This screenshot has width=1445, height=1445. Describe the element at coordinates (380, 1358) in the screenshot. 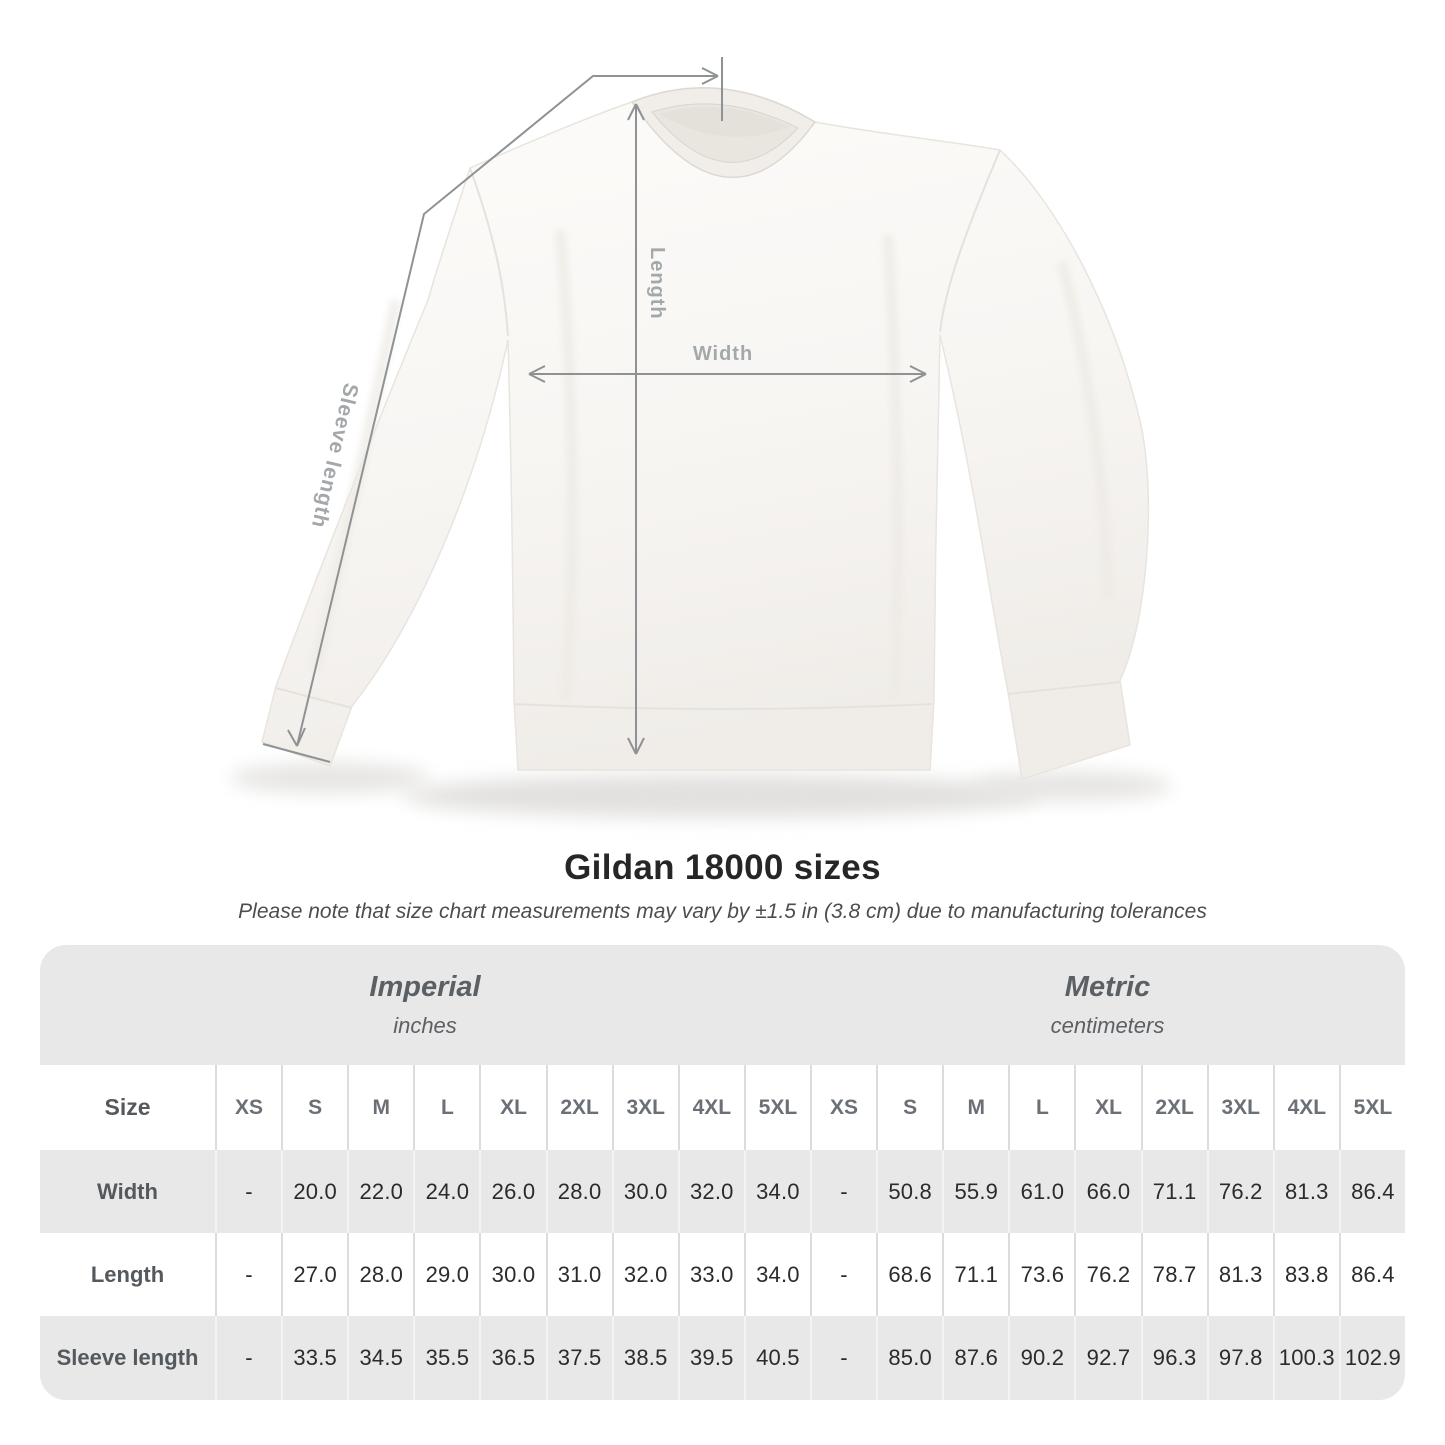

I see `table-cell: 34.5` at that location.